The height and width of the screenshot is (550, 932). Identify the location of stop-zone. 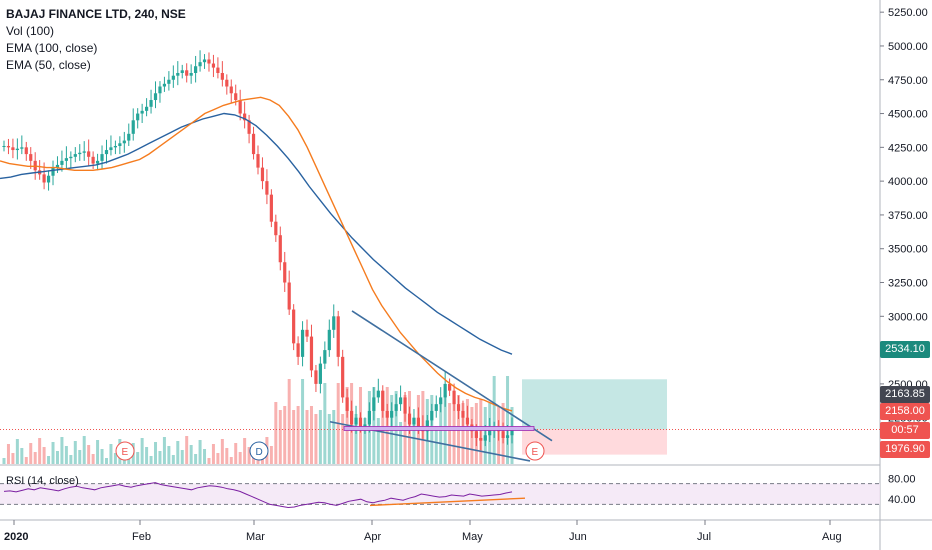
(594, 442).